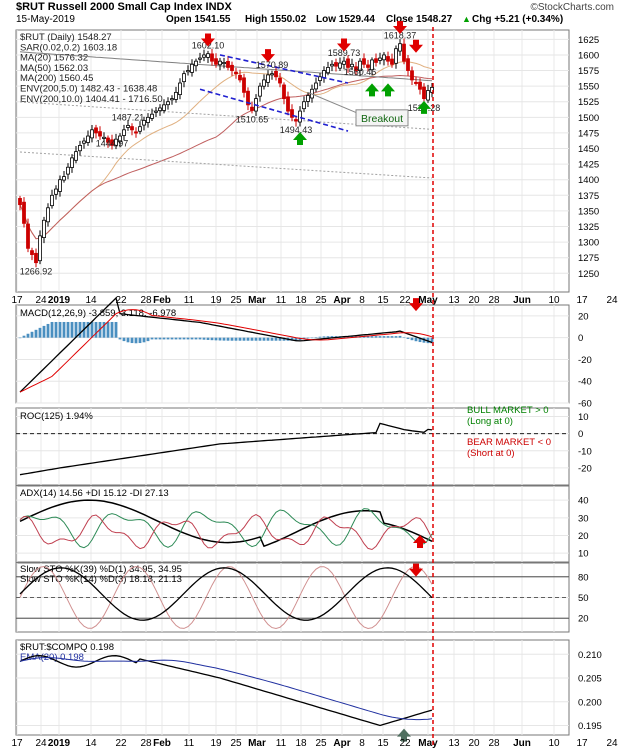 The height and width of the screenshot is (755, 620). Describe the element at coordinates (428, 743) in the screenshot. I see `rel-xtick-18: May` at that location.